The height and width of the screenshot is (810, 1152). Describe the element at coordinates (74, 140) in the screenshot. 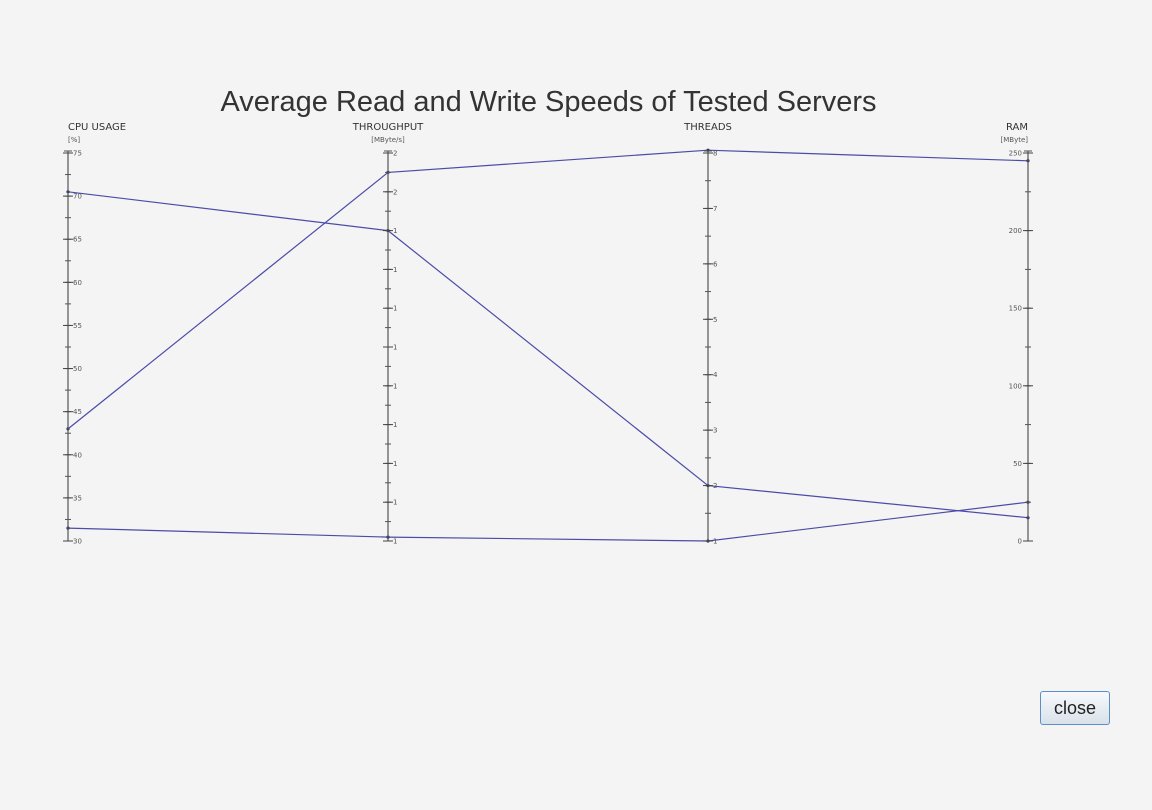

I see `axis-unit: [%]` at that location.